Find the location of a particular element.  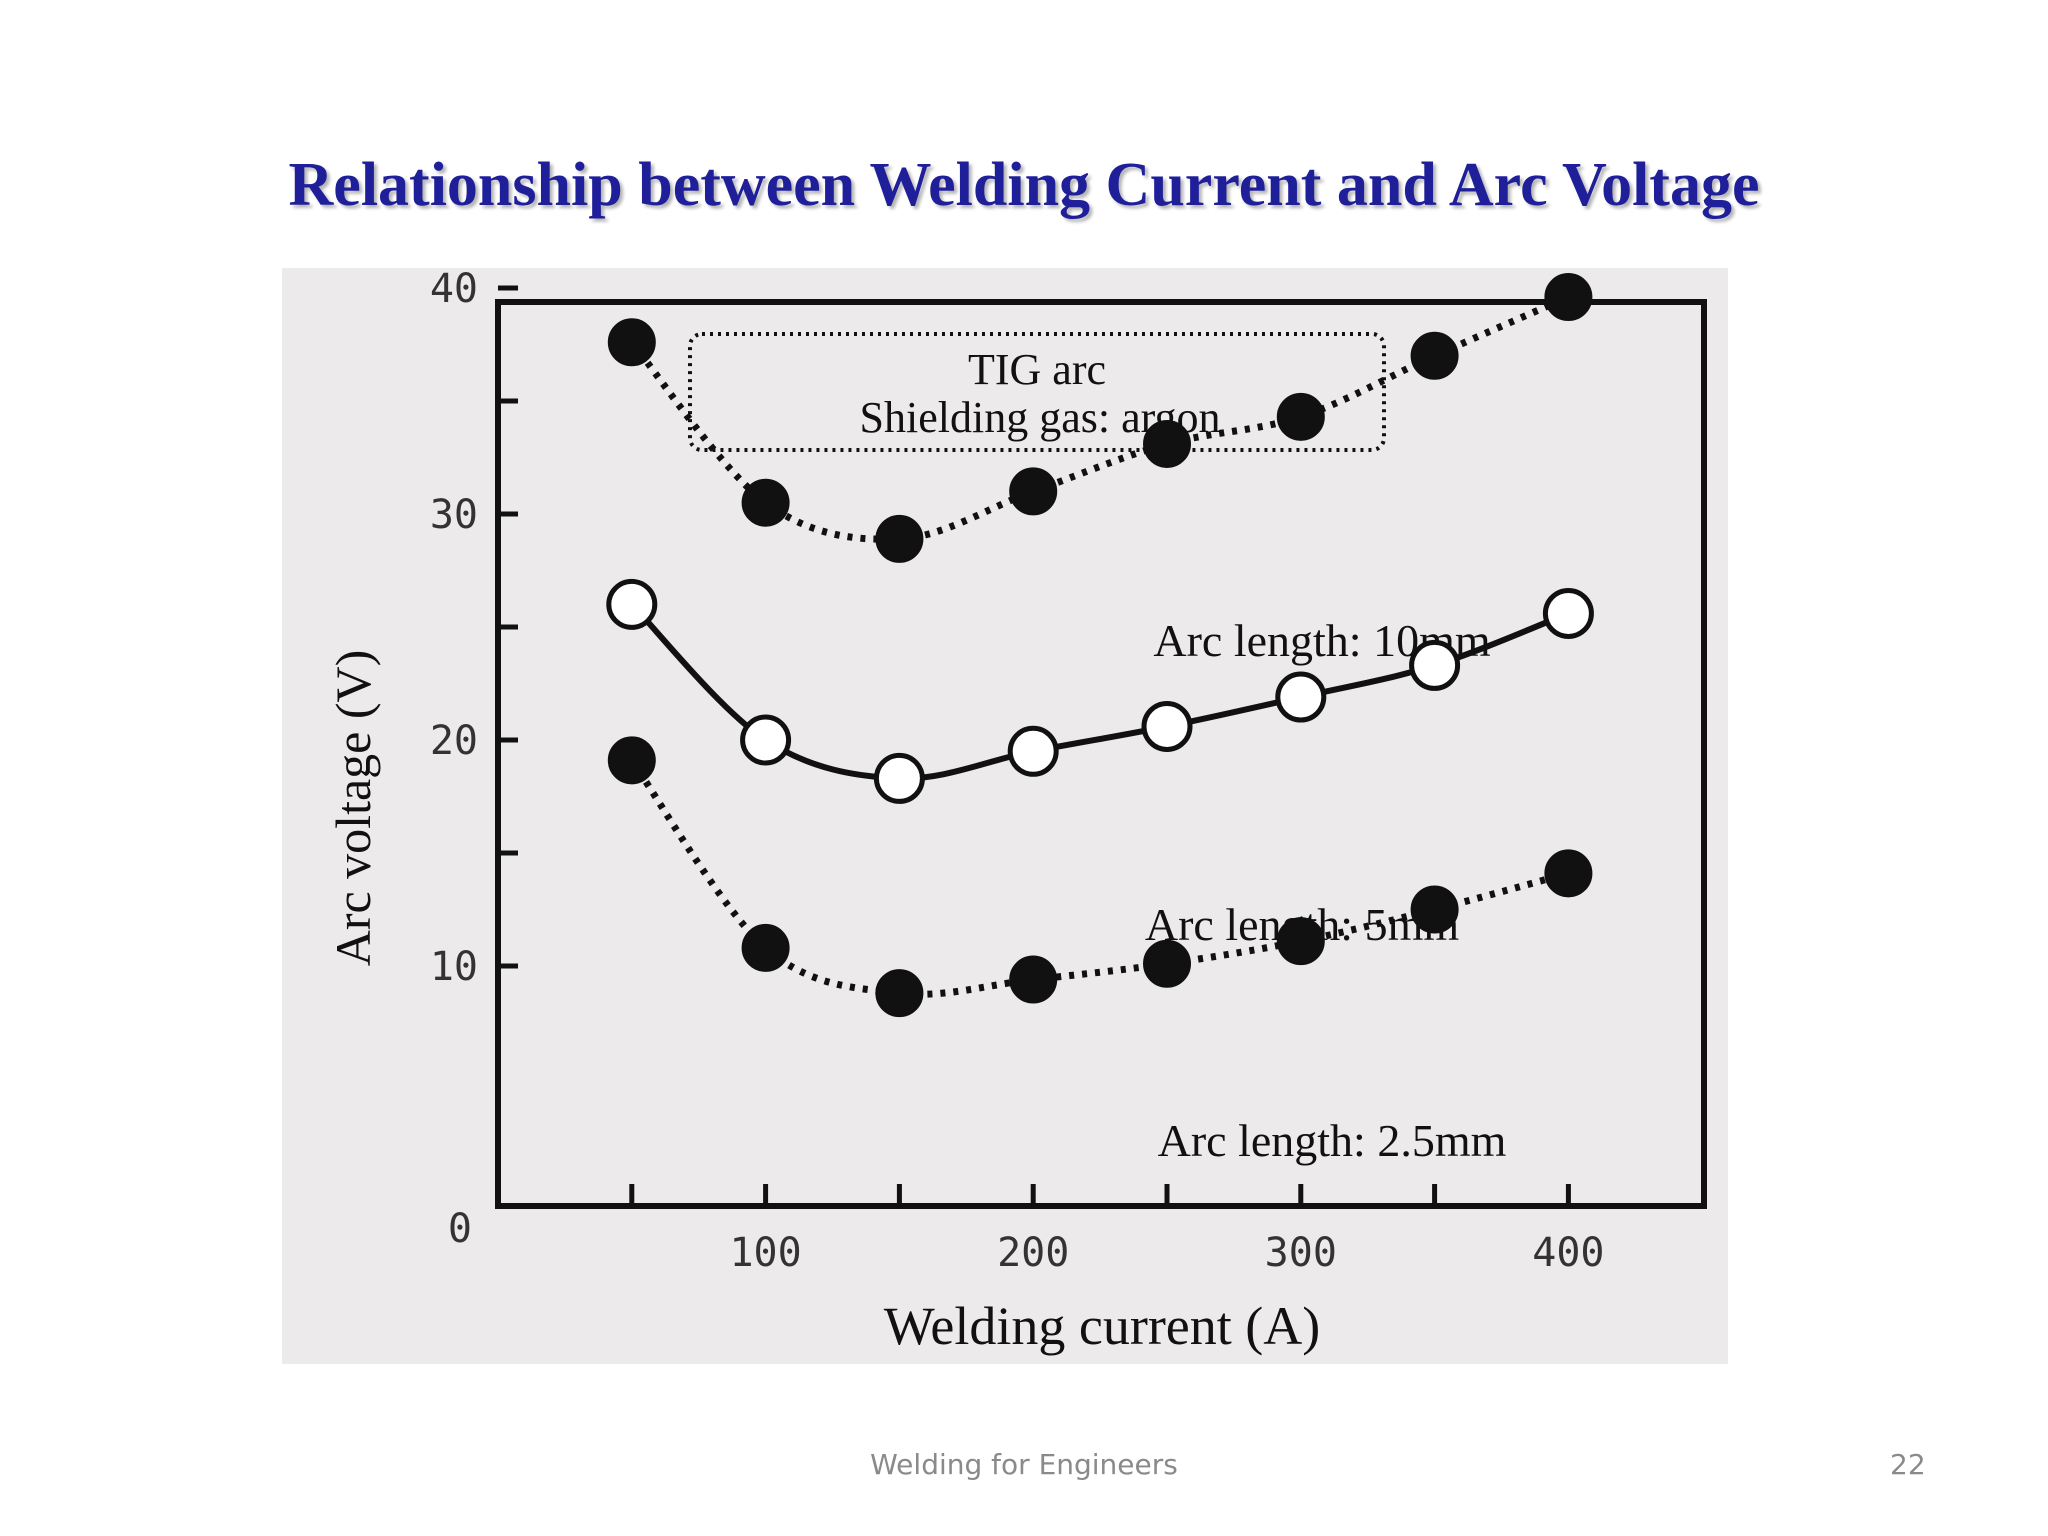

page-number: 22 is located at coordinates (1908, 1464).